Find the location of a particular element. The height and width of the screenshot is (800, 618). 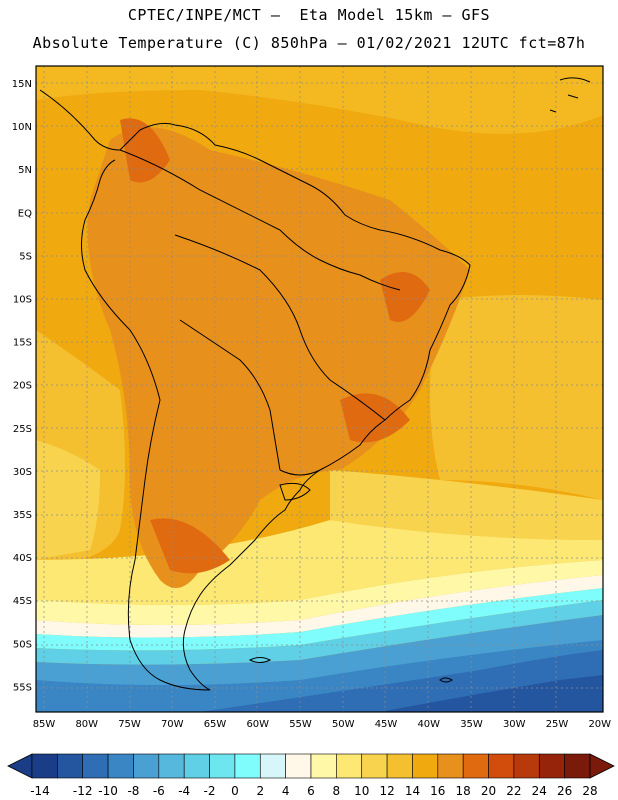

colorbar-label: 22 is located at coordinates (513, 791).